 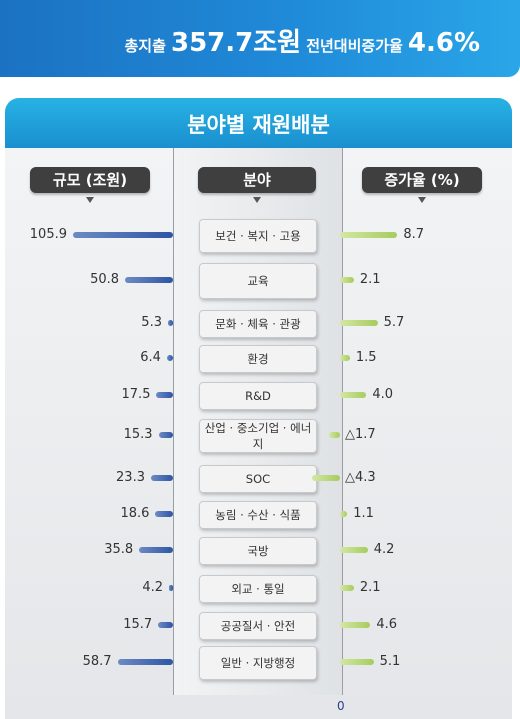 I want to click on growth-value-label: 1.1, so click(x=363, y=513).